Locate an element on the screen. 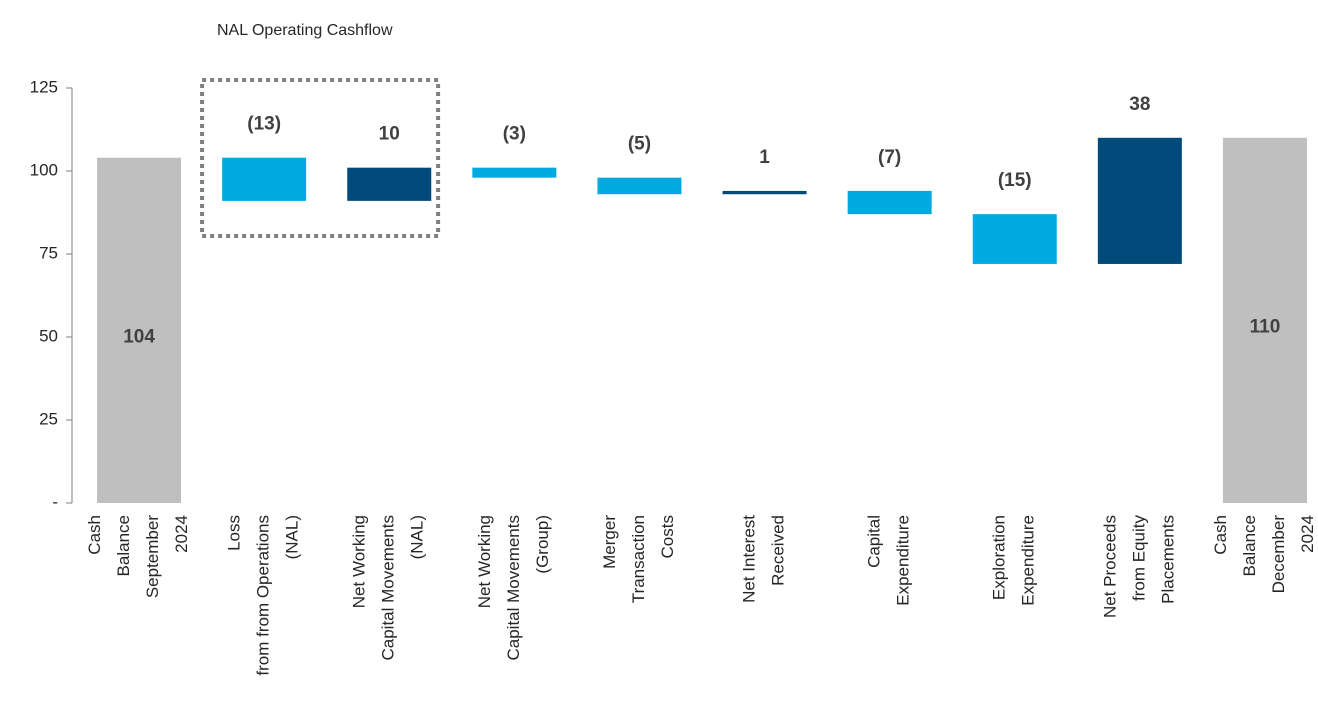 Image resolution: width=1318 pixels, height=724 pixels. value-label: (15) is located at coordinates (1015, 180).